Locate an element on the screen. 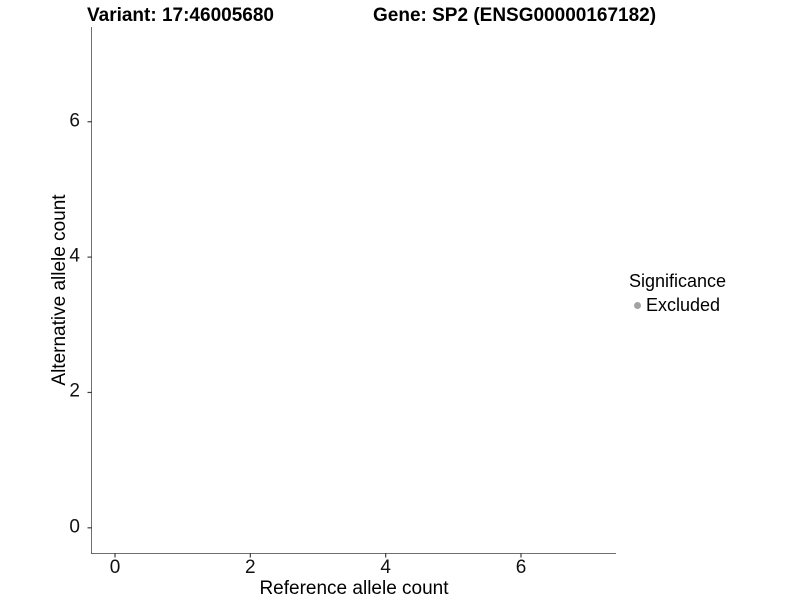  y-tick-label: 0 is located at coordinates (74, 527).